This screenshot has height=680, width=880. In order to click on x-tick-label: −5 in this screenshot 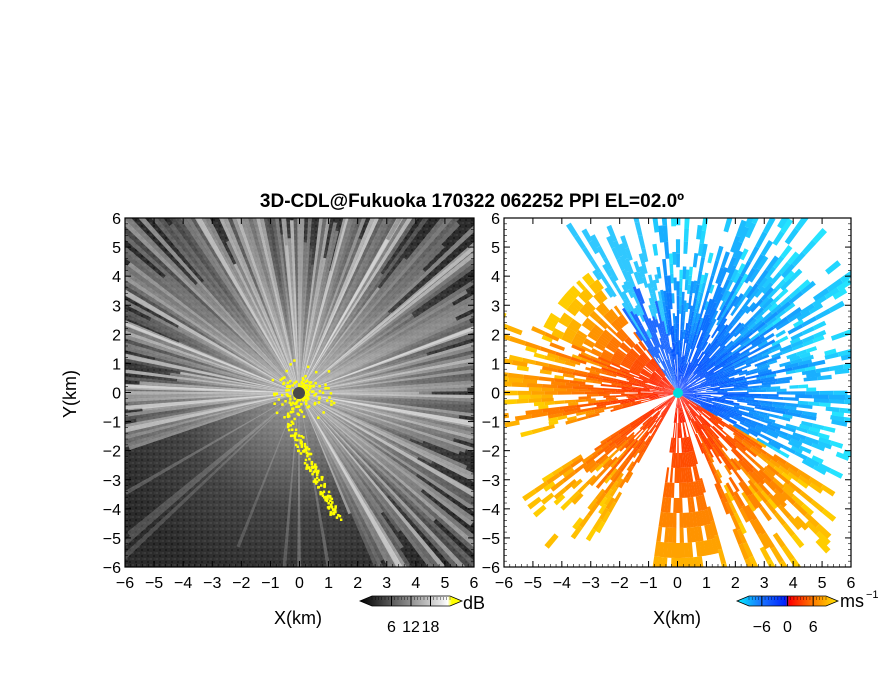, I will do `click(154, 583)`.